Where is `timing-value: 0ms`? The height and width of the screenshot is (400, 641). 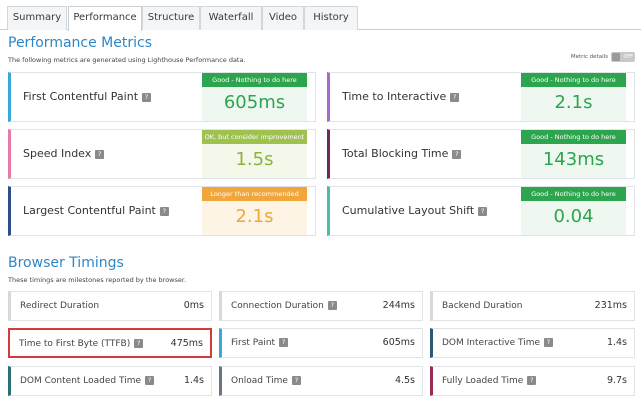 timing-value: 0ms is located at coordinates (193, 305).